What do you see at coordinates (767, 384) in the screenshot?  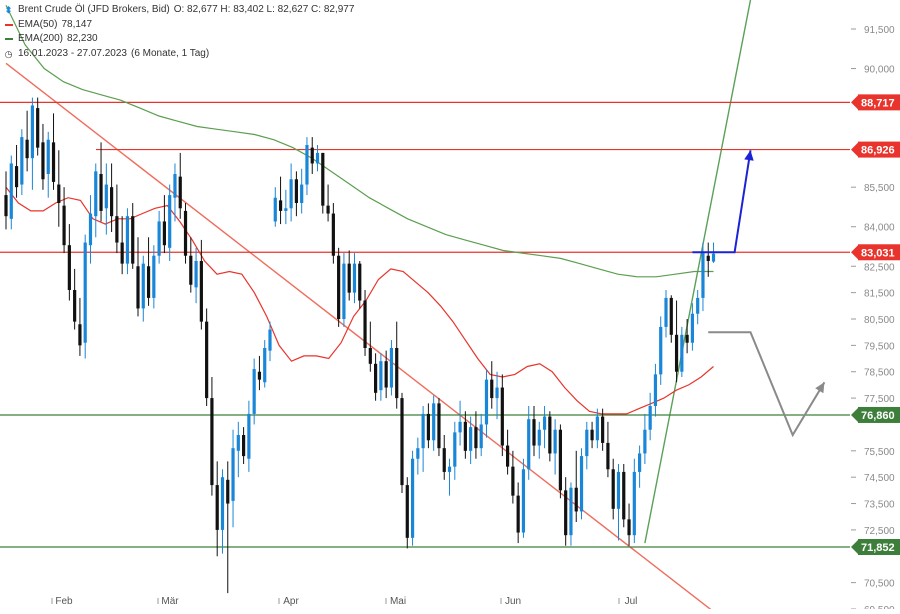 I see `scenario-down-arrow-path` at bounding box center [767, 384].